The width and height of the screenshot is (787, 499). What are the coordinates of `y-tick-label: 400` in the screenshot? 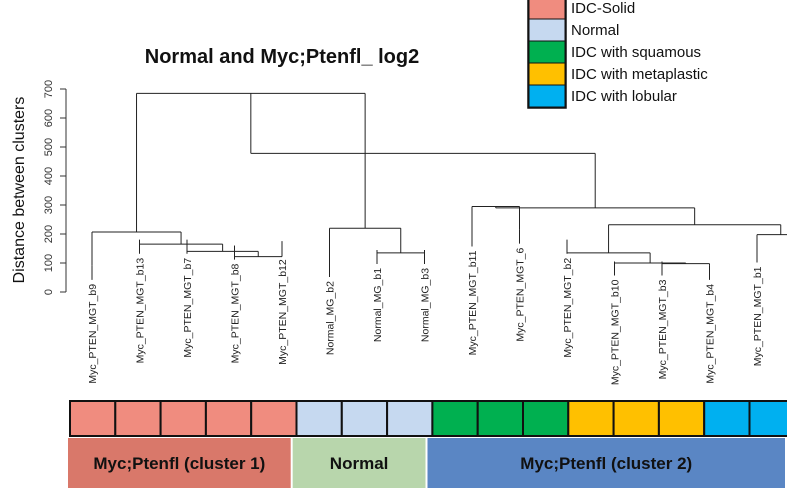 It's located at (49, 176).